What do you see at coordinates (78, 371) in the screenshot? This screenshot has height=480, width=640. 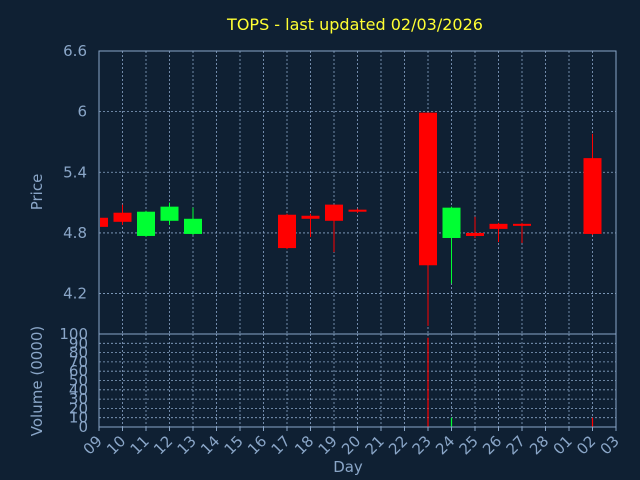 I see `volume-tick-label: 60` at bounding box center [78, 371].